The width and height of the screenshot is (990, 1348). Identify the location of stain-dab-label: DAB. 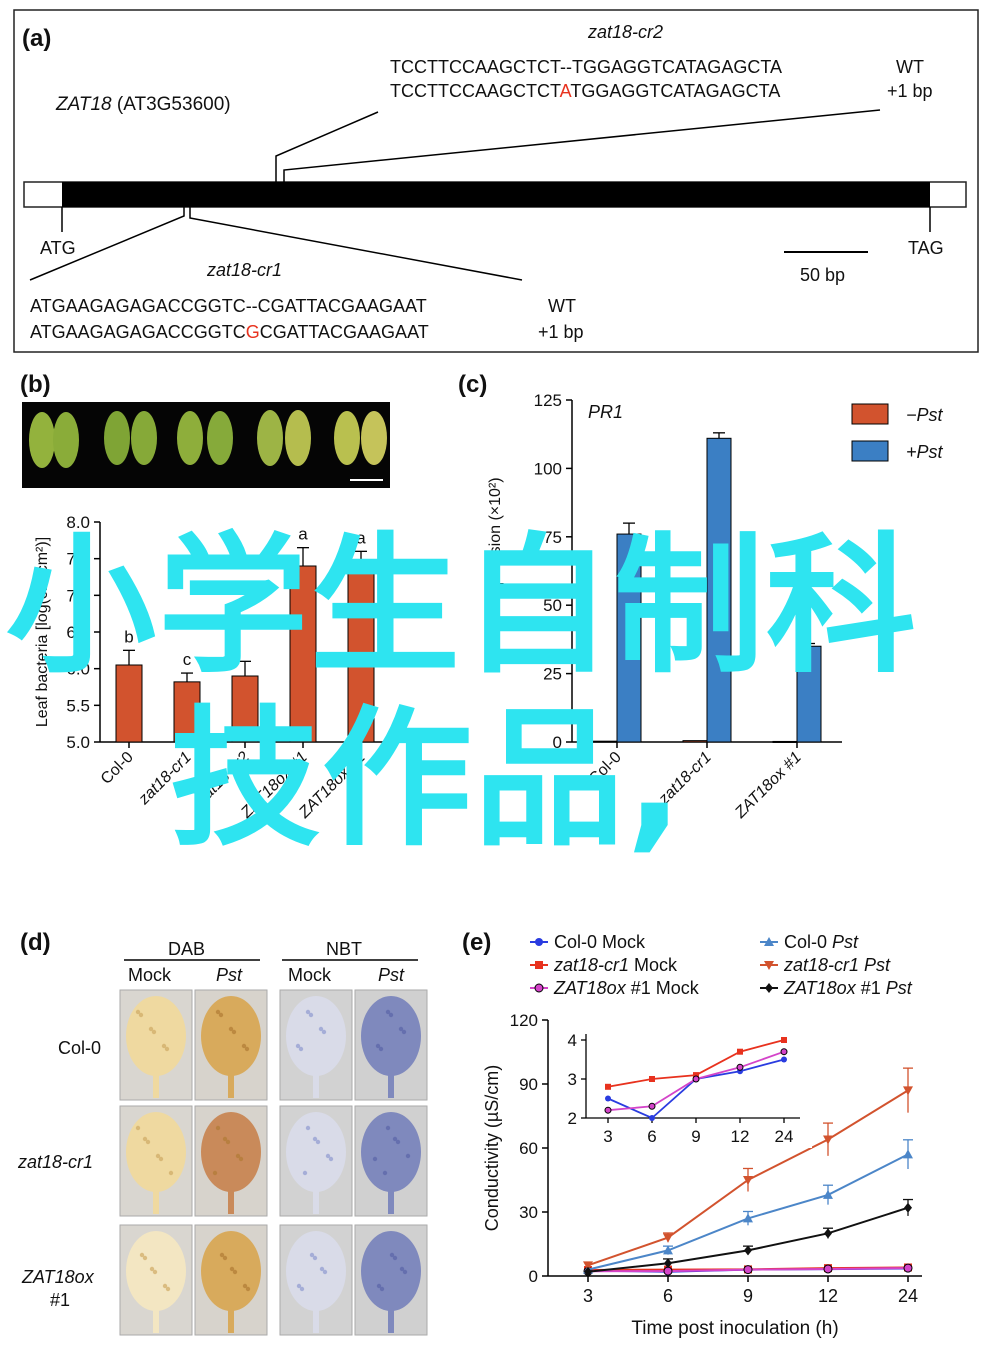
(186, 949).